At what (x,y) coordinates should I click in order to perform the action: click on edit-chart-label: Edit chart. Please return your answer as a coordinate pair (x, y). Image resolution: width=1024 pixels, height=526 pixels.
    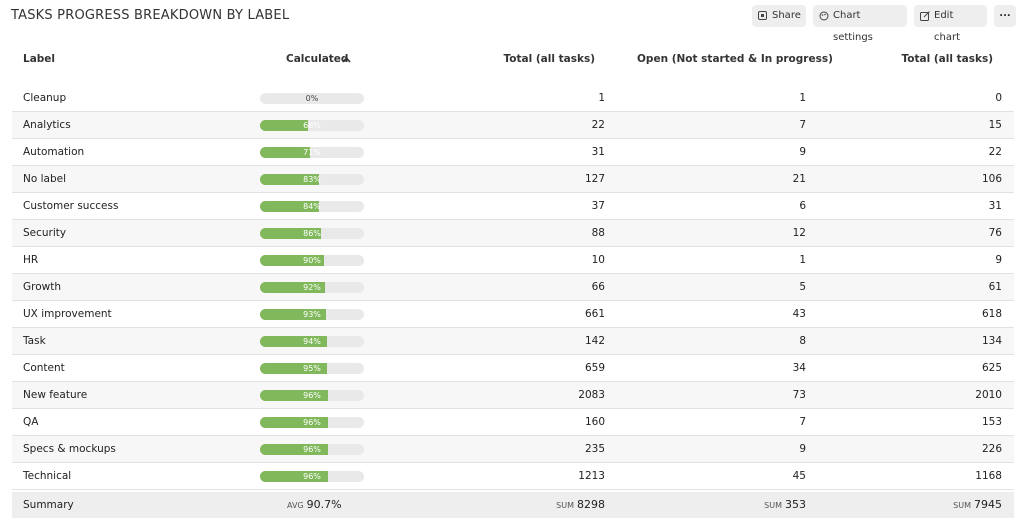
    Looking at the image, I should click on (947, 26).